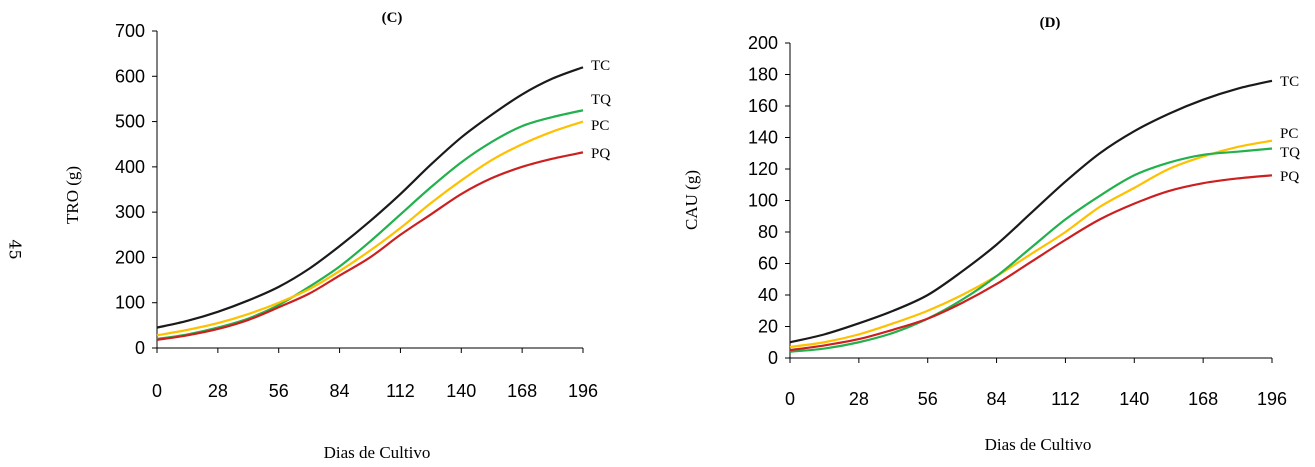  I want to click on chart-c-y-tick-label: 700, so click(130, 31).